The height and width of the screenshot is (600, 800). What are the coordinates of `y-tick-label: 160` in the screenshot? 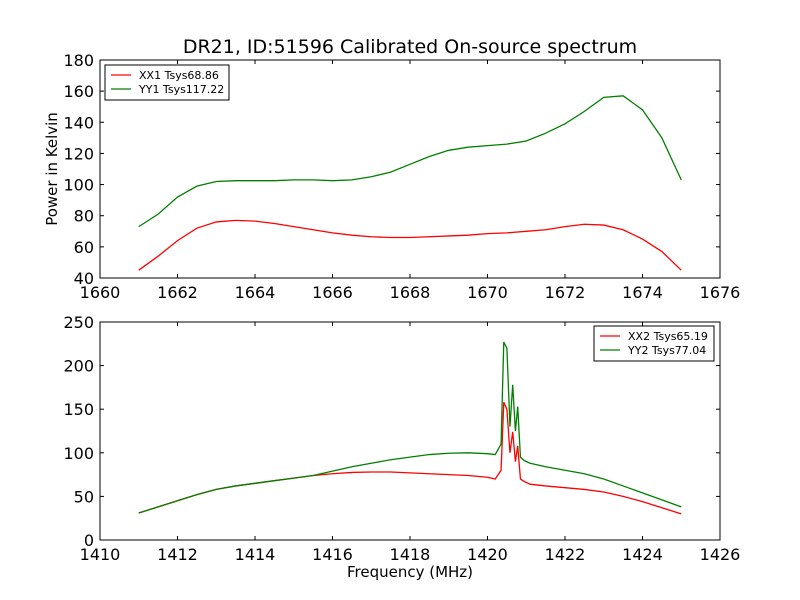 It's located at (78, 91).